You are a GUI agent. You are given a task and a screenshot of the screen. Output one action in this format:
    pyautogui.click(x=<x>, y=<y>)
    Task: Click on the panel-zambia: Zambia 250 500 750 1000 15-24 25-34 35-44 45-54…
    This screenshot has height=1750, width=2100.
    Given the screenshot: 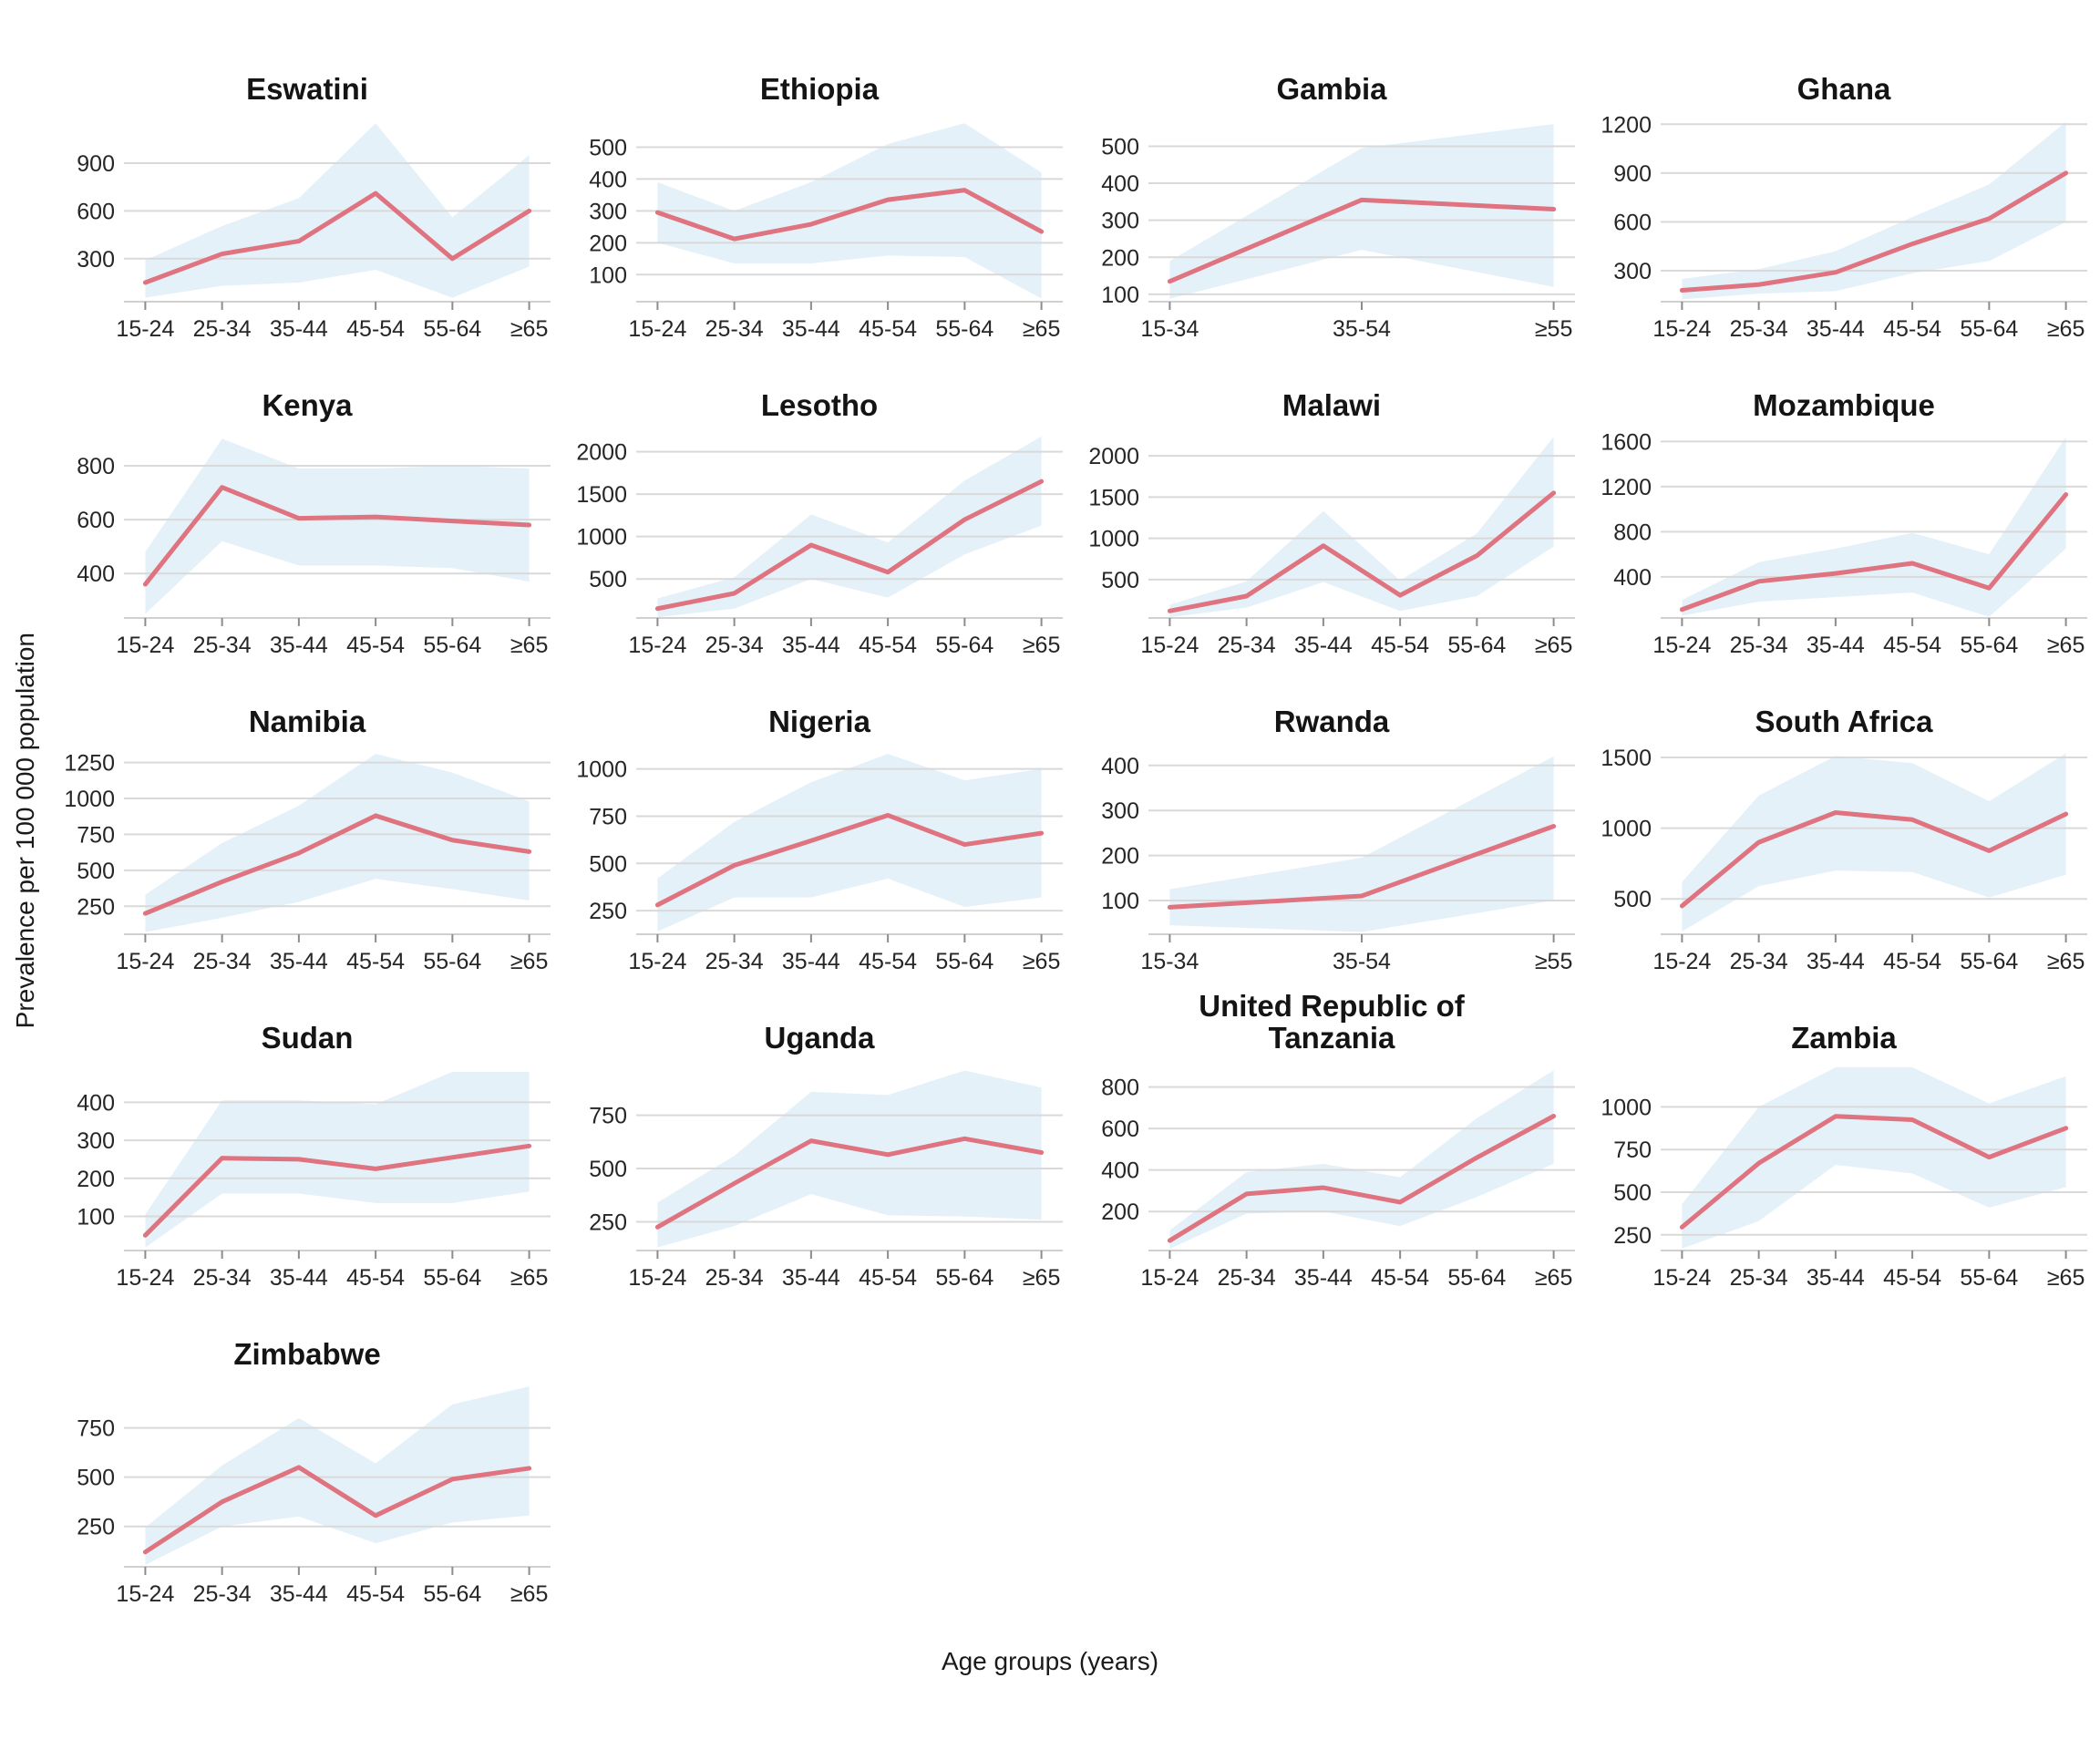 What is the action you would take?
    pyautogui.click(x=1844, y=1147)
    